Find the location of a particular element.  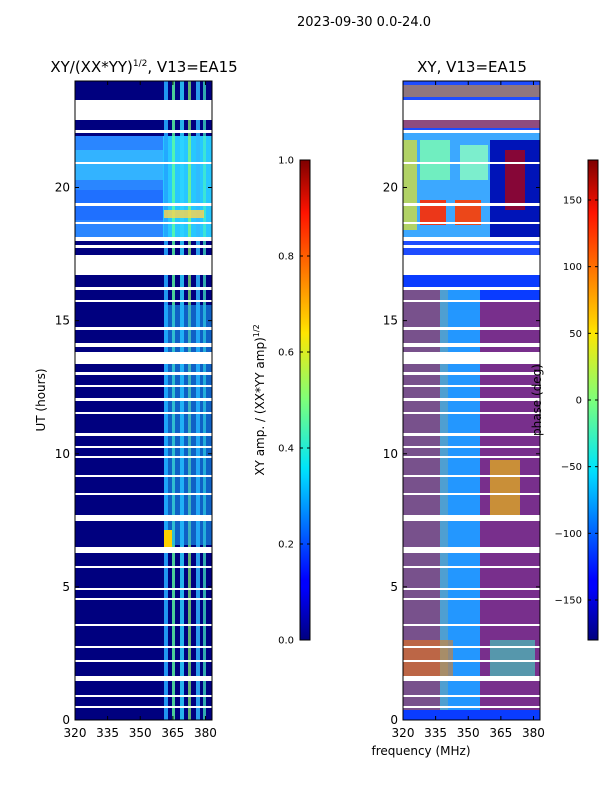

left-xtick-label: 350 is located at coordinates (140, 733).